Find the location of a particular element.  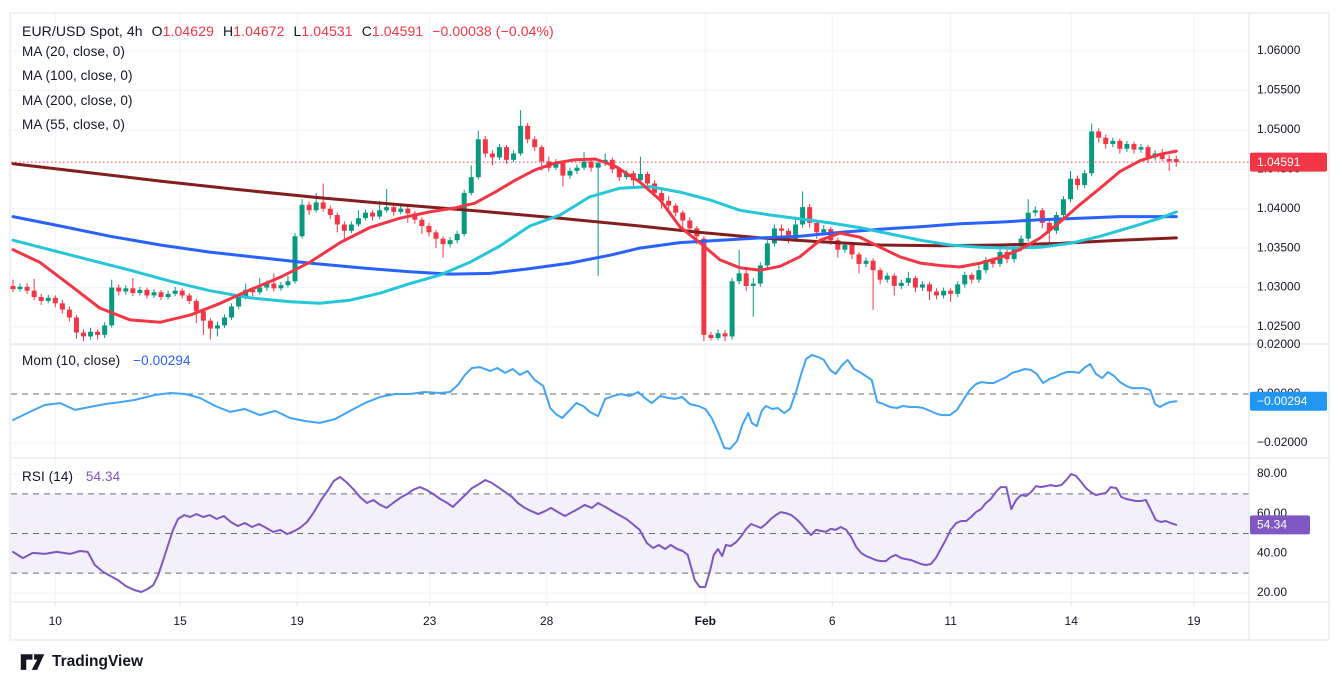

momentum-legend: Mom (10, close) −0.00294 is located at coordinates (106, 360).